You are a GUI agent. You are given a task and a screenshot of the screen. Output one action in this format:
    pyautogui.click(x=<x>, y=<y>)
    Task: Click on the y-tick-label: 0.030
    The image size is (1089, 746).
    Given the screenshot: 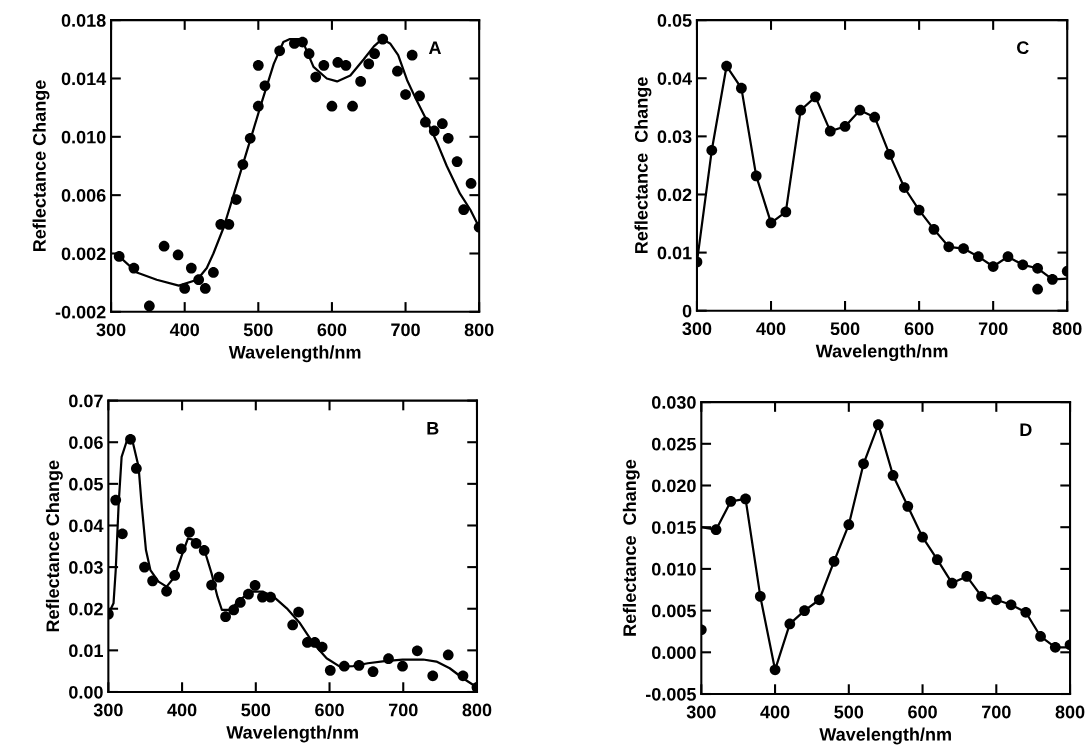 What is the action you would take?
    pyautogui.click(x=673, y=402)
    